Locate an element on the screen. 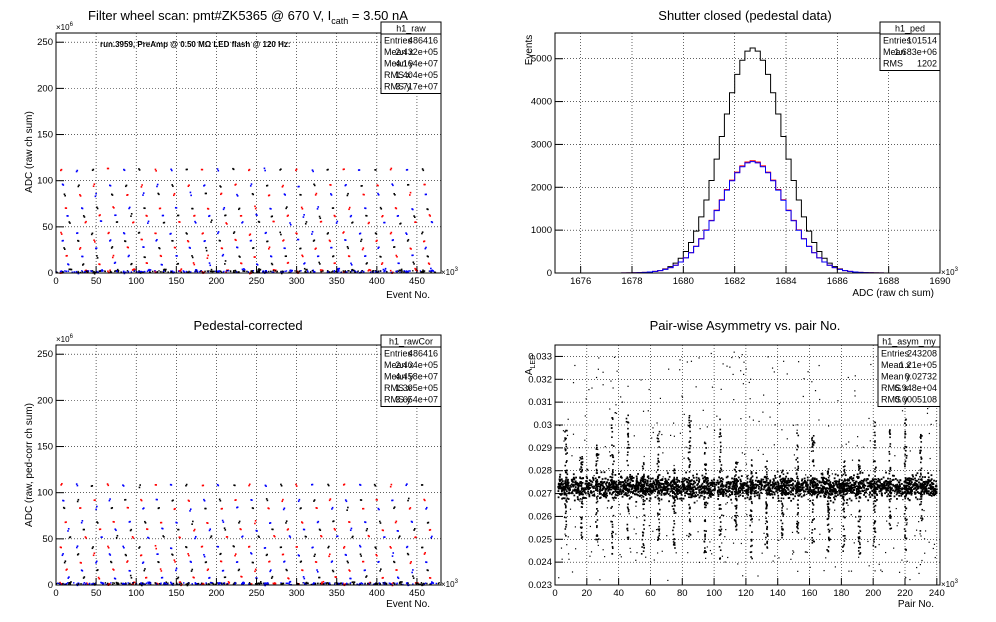 Image resolution: width=996 pixels, height=622 pixels. x-tick-label: 250 is located at coordinates (257, 281).